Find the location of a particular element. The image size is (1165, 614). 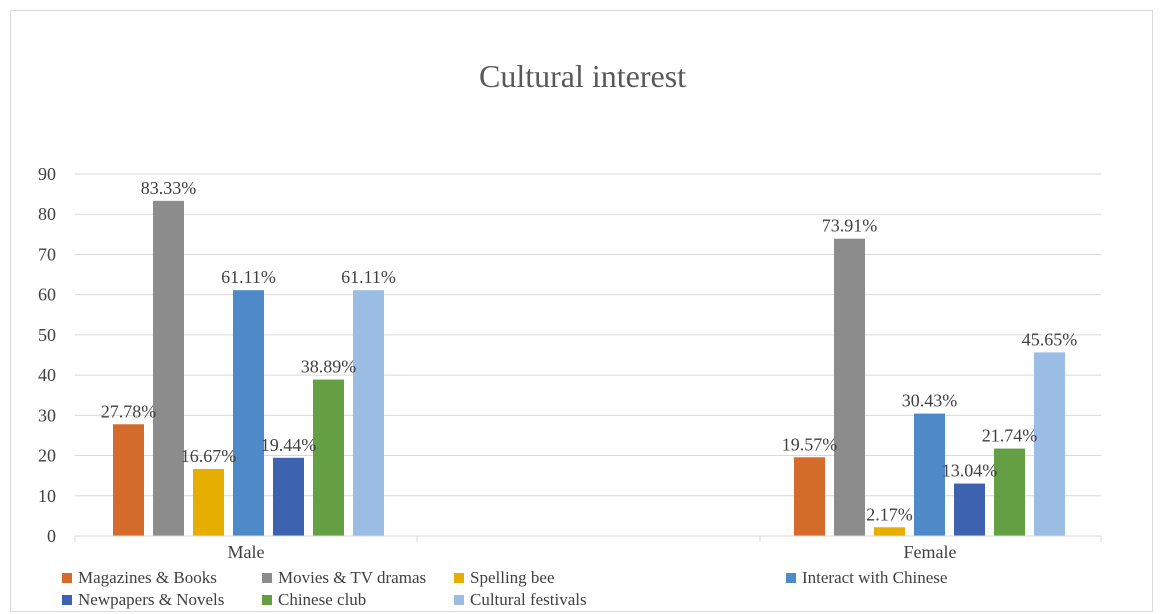

y-tick-label: 50 is located at coordinates (47, 335).